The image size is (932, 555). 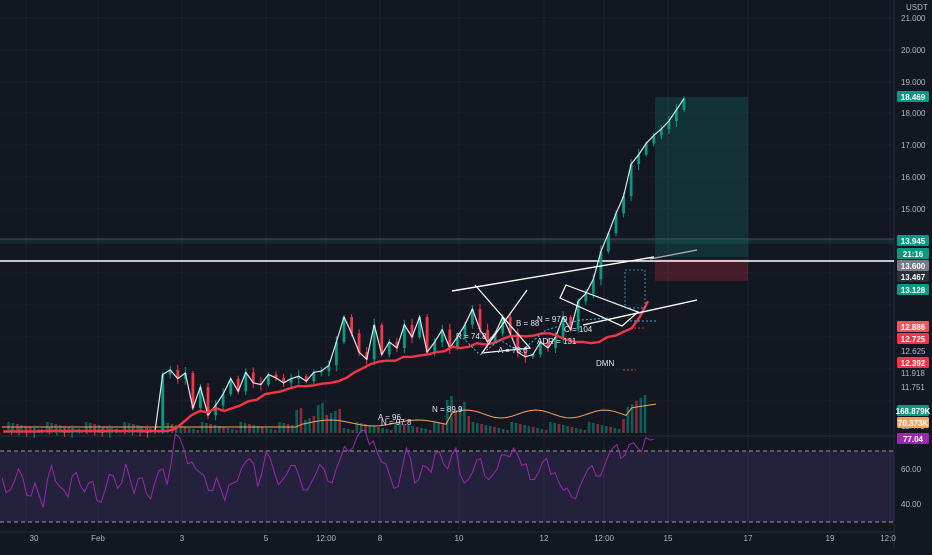 I want to click on price-tag-label: 12.392, so click(x=913, y=363).